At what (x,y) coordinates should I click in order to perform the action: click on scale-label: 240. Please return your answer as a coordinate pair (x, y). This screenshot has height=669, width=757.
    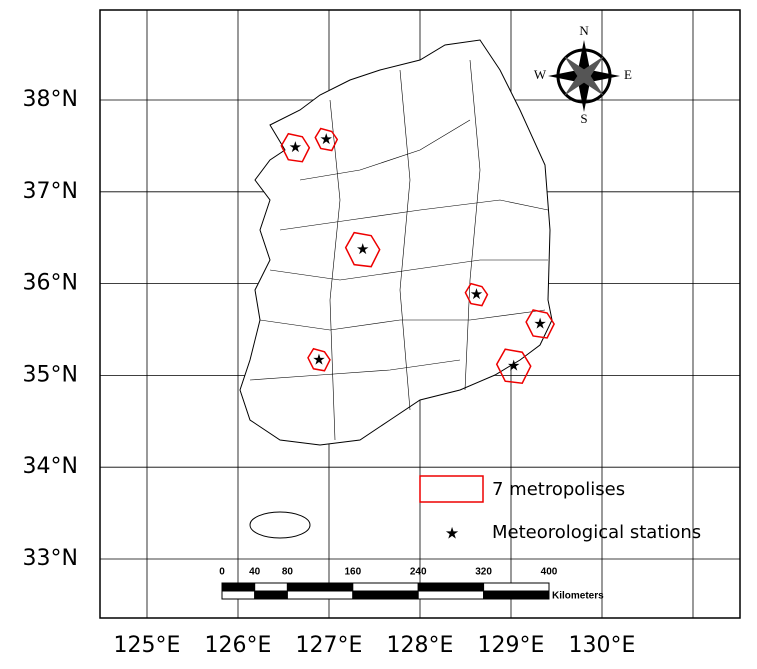
    Looking at the image, I should click on (418, 572).